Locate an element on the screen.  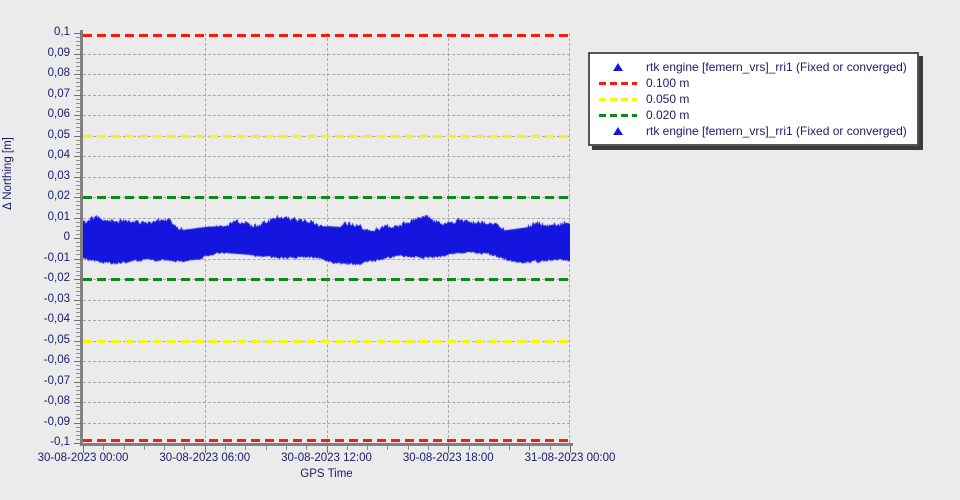
y-tick-label: -0,1 is located at coordinates (60, 442).